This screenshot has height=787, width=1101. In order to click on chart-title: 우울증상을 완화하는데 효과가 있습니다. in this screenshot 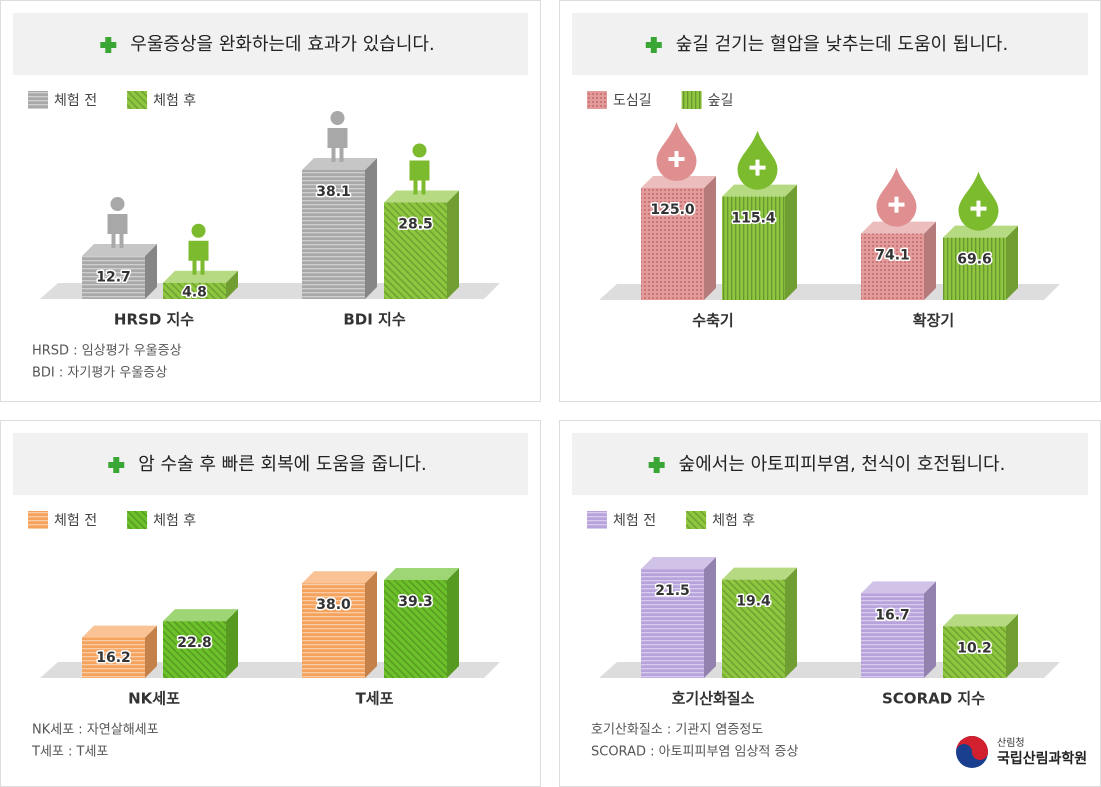, I will do `click(282, 44)`.